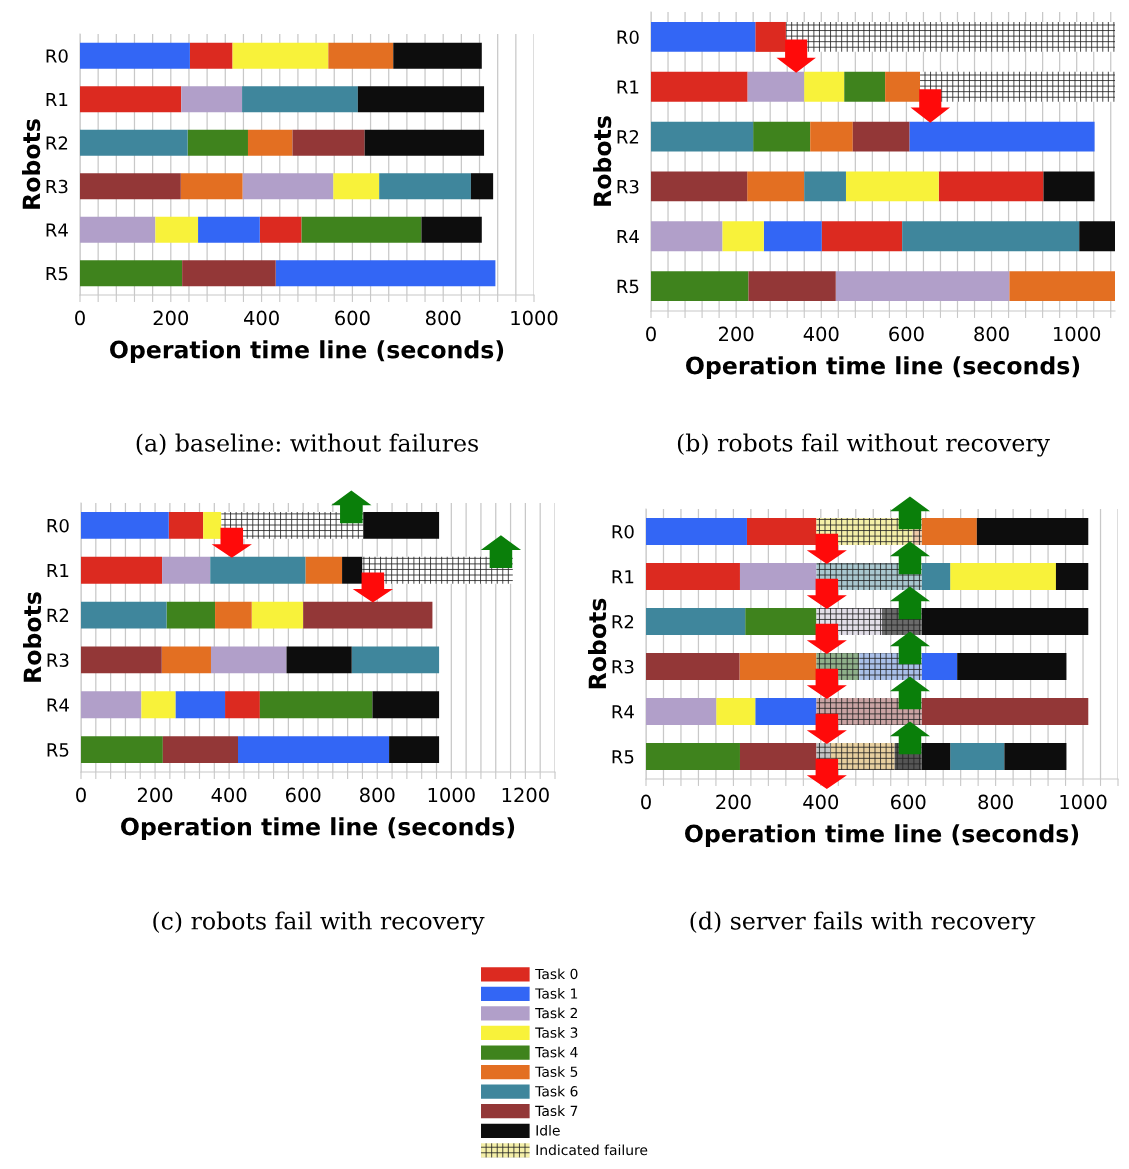  I want to click on legend-label: Task 3, so click(556, 1032).